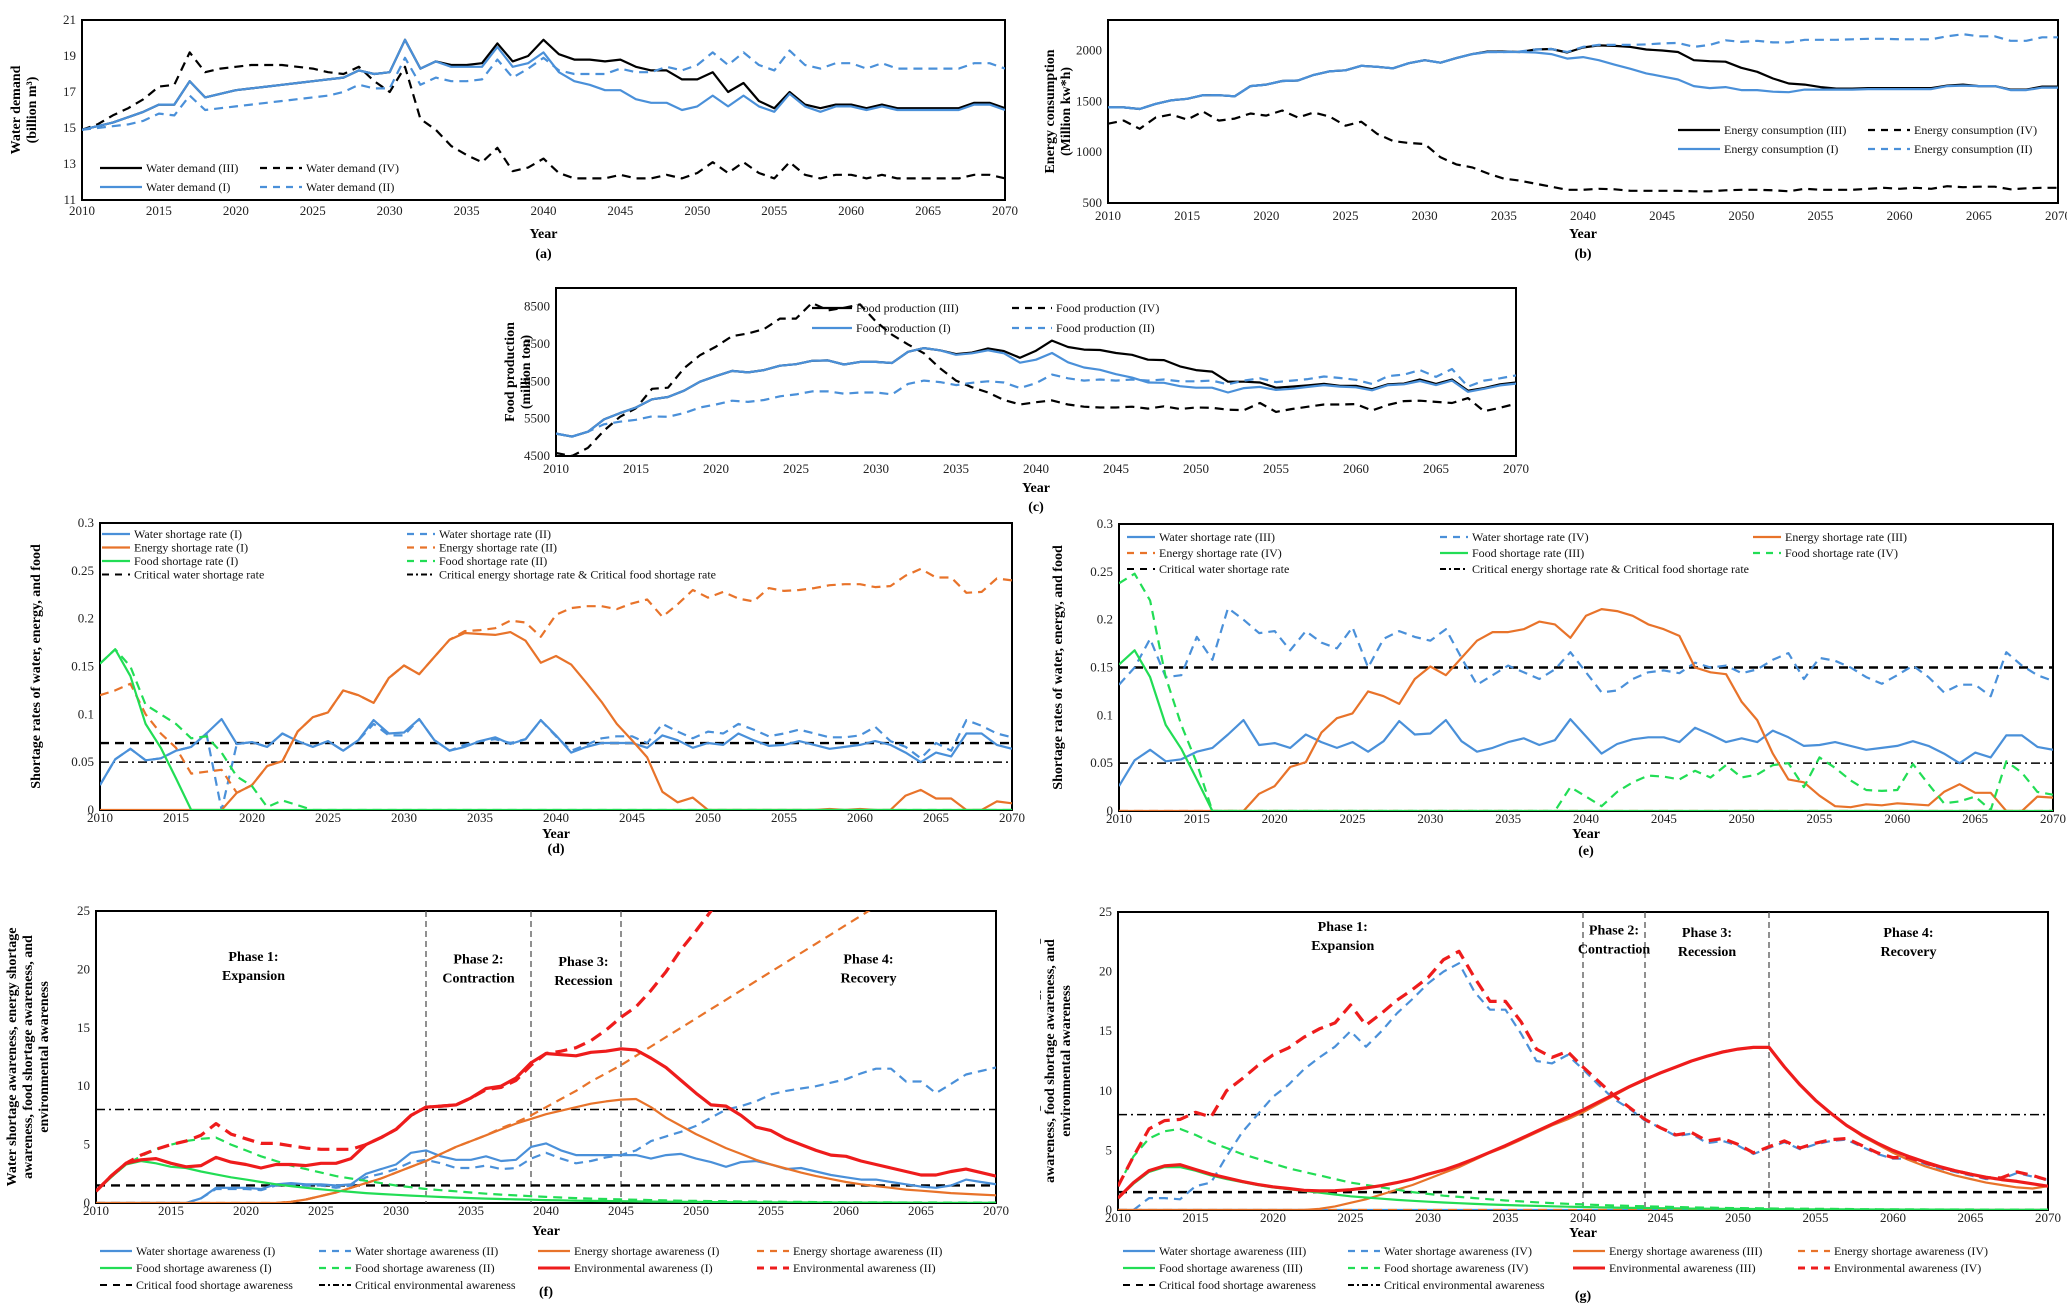  What do you see at coordinates (82, 761) in the screenshot?
I see `y-tick-label: 0.05` at bounding box center [82, 761].